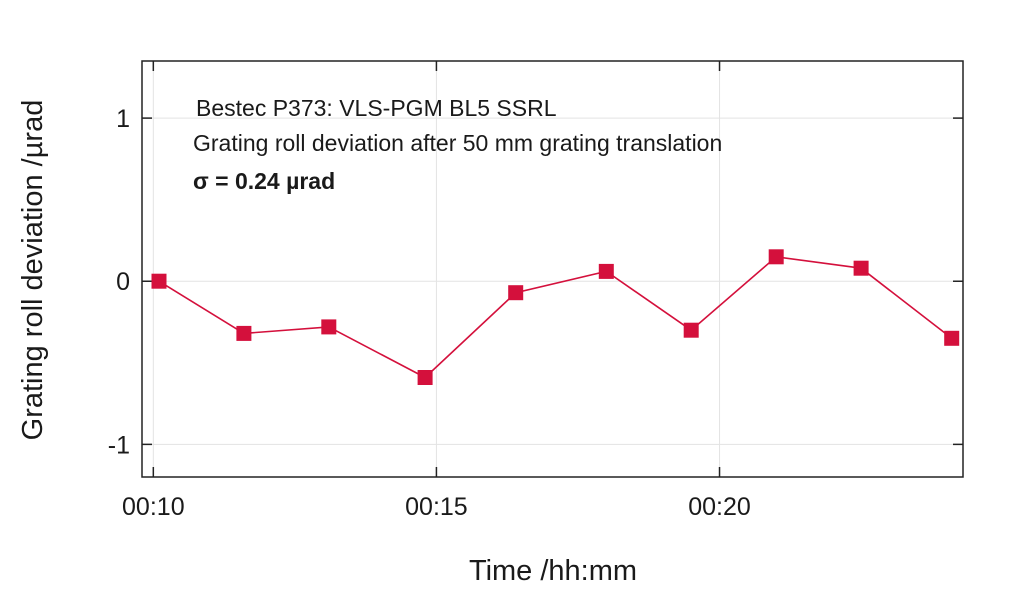 Image resolution: width=1024 pixels, height=589 pixels. What do you see at coordinates (376, 108) in the screenshot?
I see `annotation-title: Bestec P373: VLS-PGM BL5 SSRL` at bounding box center [376, 108].